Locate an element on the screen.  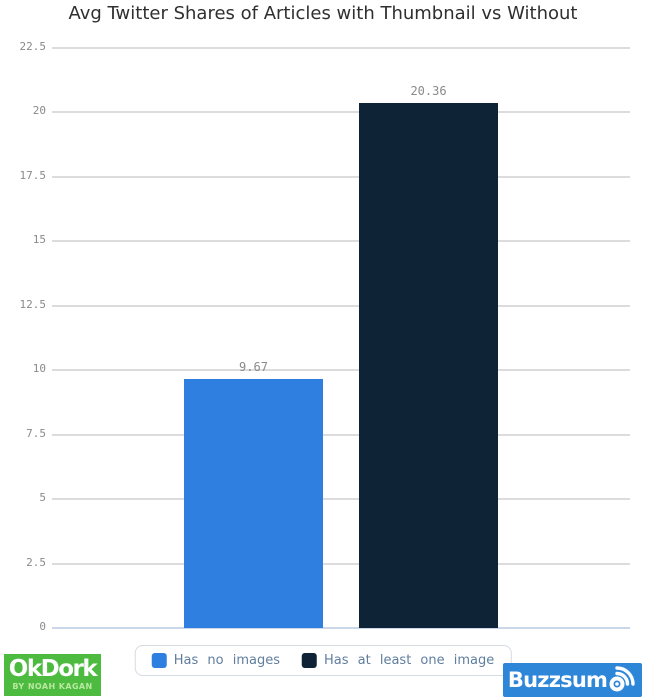
y-tick-label: 20 is located at coordinates (39, 111).